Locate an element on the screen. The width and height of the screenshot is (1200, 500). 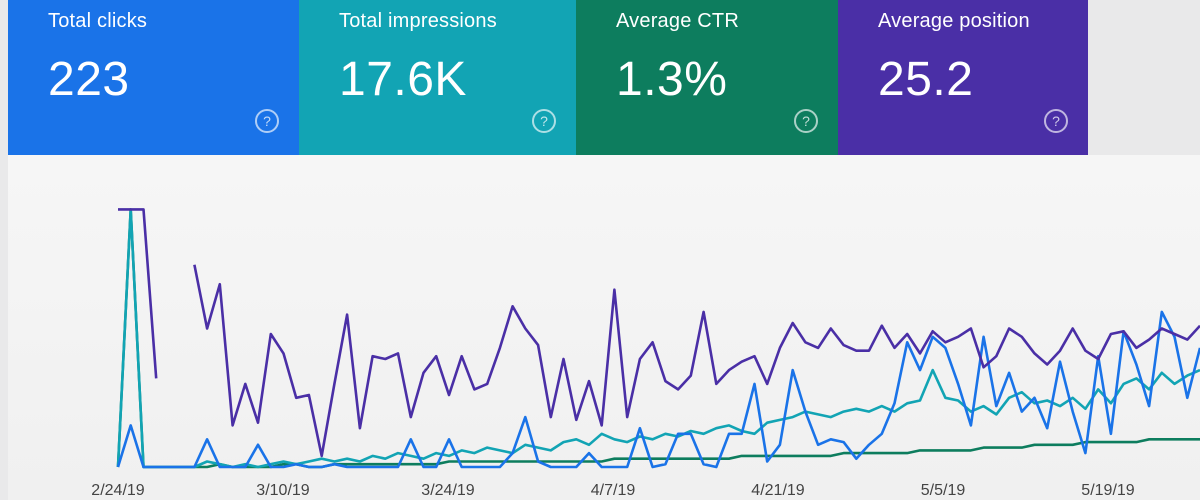
total-impressions-label: Total impressions is located at coordinates (418, 21).